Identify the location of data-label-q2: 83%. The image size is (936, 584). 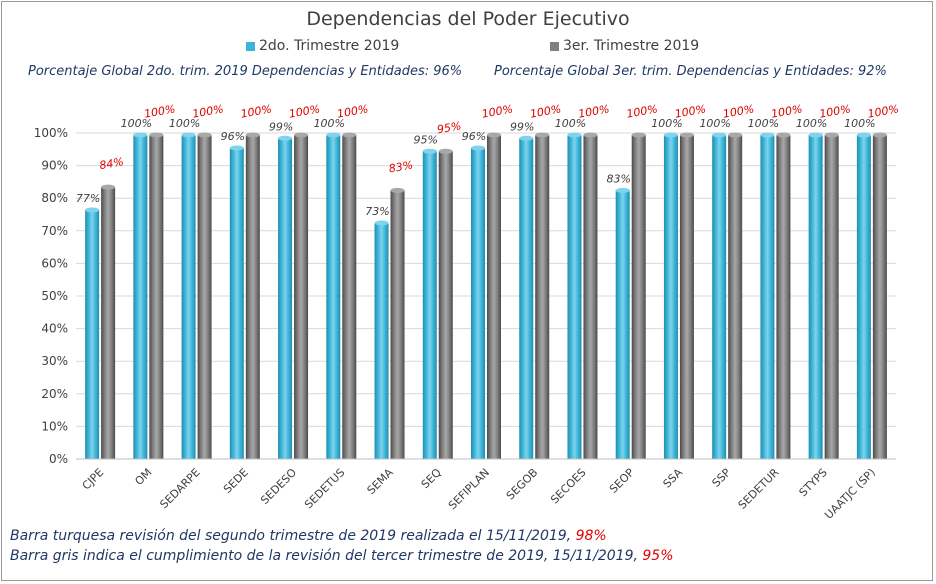
(618, 178).